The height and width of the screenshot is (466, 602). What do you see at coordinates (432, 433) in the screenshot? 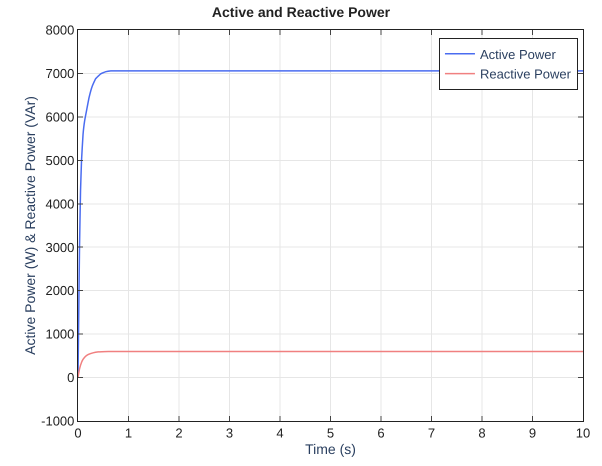
I see `x-tick-label: 7` at bounding box center [432, 433].